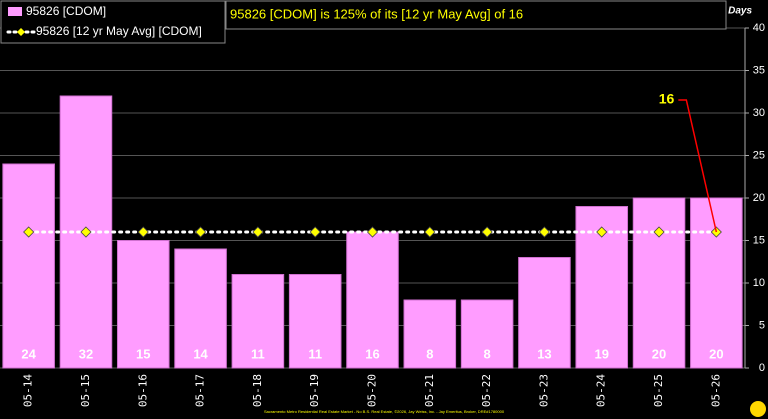  What do you see at coordinates (200, 353) in the screenshot?
I see `data-label: 14` at bounding box center [200, 353].